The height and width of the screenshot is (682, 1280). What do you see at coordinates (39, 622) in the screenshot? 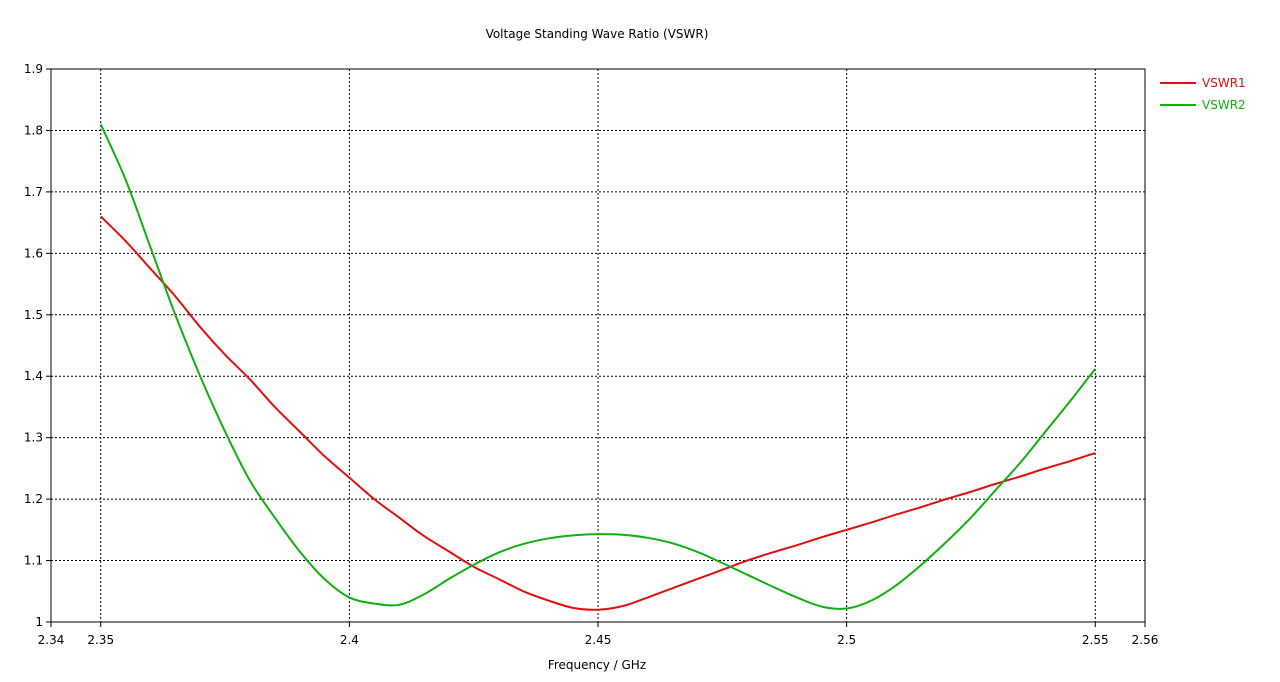
I see `y-tick-label: 1` at bounding box center [39, 622].